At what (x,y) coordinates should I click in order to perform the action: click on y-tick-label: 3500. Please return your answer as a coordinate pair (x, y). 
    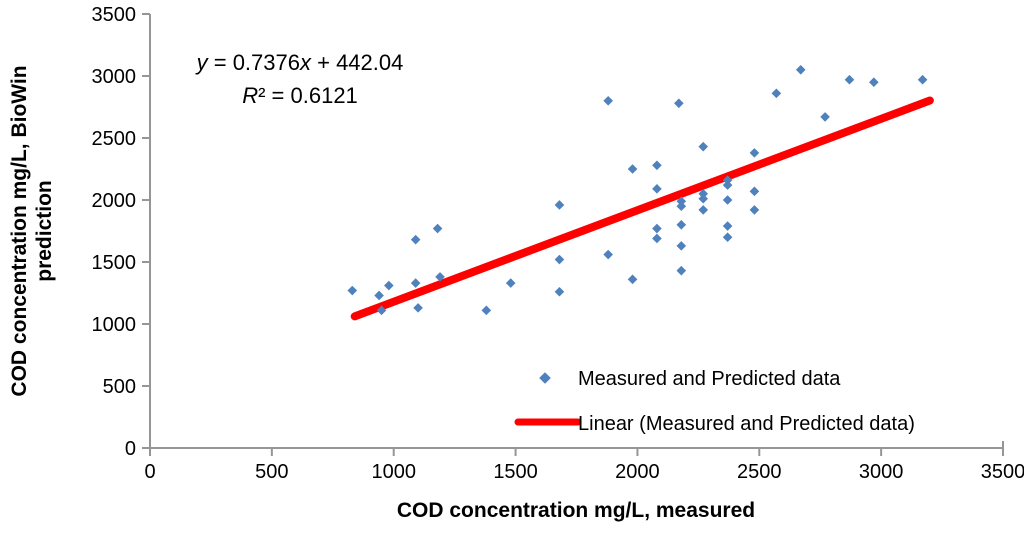
    Looking at the image, I should click on (114, 15).